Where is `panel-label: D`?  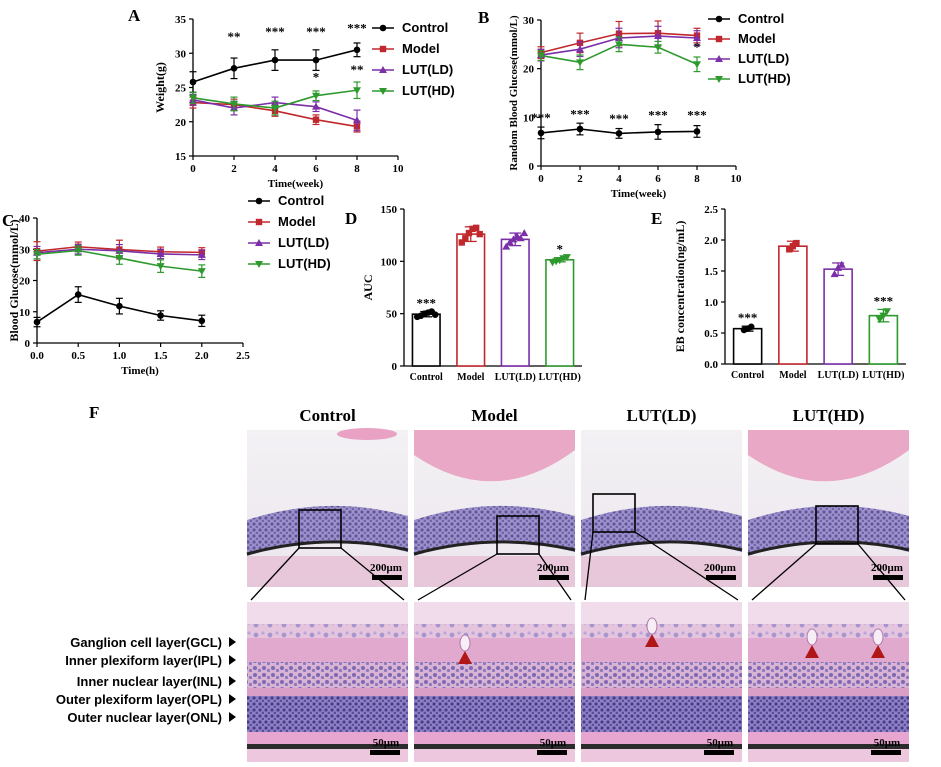
panel-label: D is located at coordinates (351, 218).